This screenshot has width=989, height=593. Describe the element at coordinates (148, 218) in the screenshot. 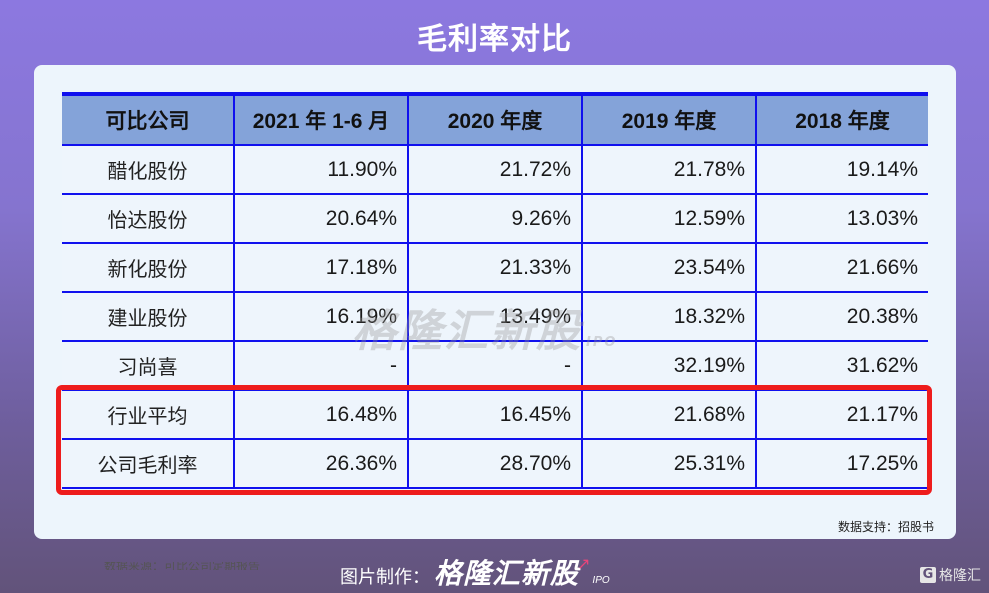

I see `company-name: 怡达股份` at that location.